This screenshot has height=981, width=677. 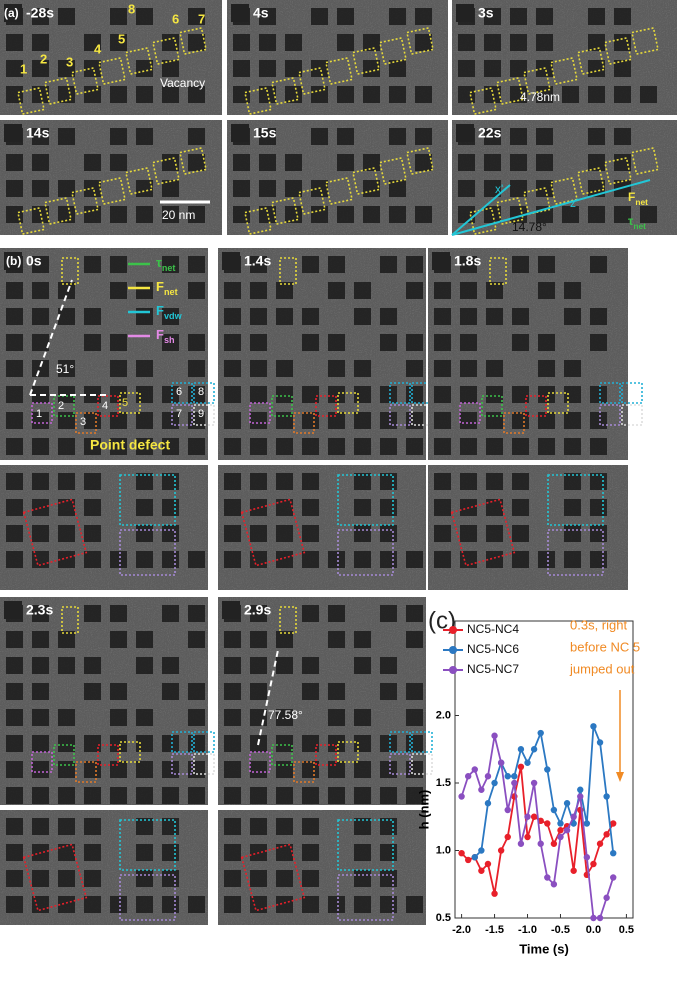 I want to click on annotation: before NC 5, so click(x=605, y=646).